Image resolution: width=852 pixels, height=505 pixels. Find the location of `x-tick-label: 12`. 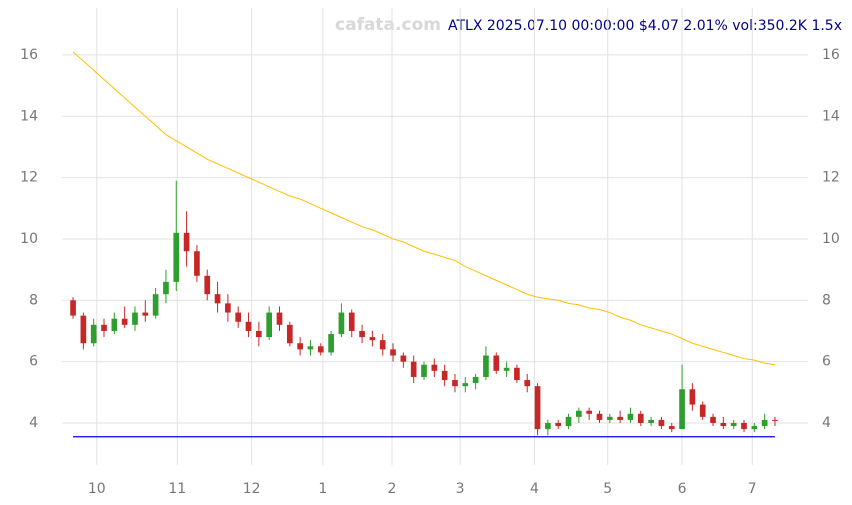

x-tick-label: 12 is located at coordinates (252, 489).